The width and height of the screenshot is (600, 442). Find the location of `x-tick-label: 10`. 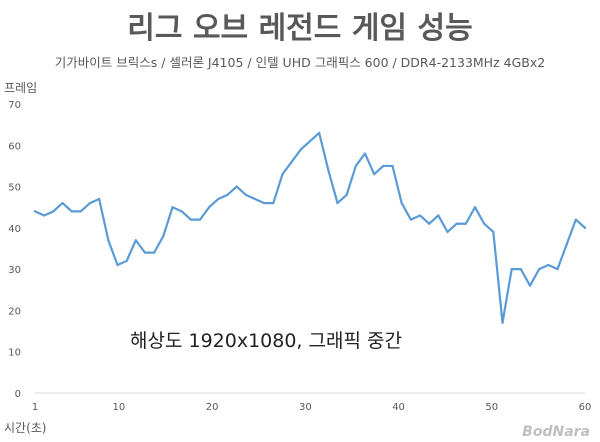

x-tick-label: 10 is located at coordinates (119, 407).